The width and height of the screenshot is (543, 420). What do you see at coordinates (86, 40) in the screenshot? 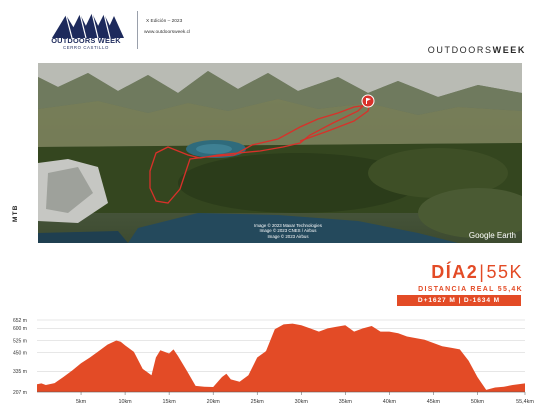
I see `brand-name: OUTDOORS WEEK` at bounding box center [86, 40].